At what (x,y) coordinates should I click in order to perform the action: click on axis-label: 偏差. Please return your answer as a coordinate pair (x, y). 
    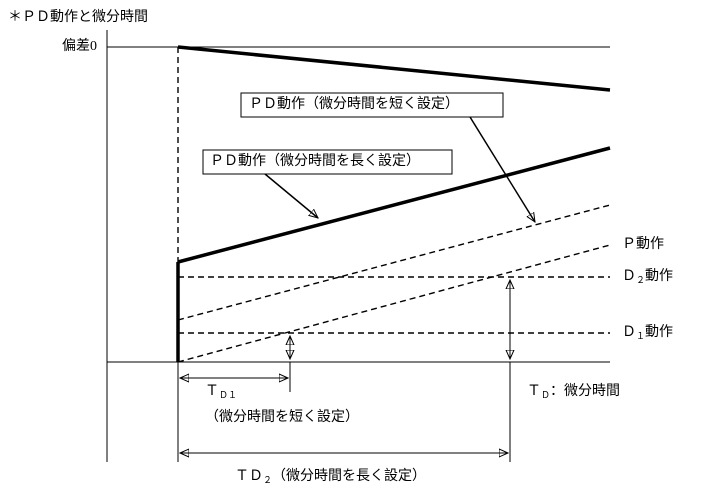
    Looking at the image, I should click on (76, 46).